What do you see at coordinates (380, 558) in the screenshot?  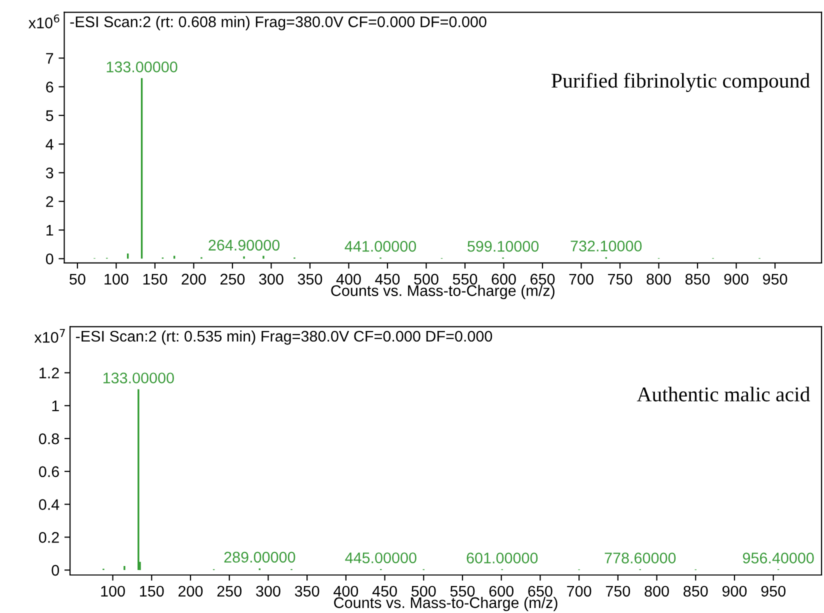 I see `annotation: 445.00000` at bounding box center [380, 558].